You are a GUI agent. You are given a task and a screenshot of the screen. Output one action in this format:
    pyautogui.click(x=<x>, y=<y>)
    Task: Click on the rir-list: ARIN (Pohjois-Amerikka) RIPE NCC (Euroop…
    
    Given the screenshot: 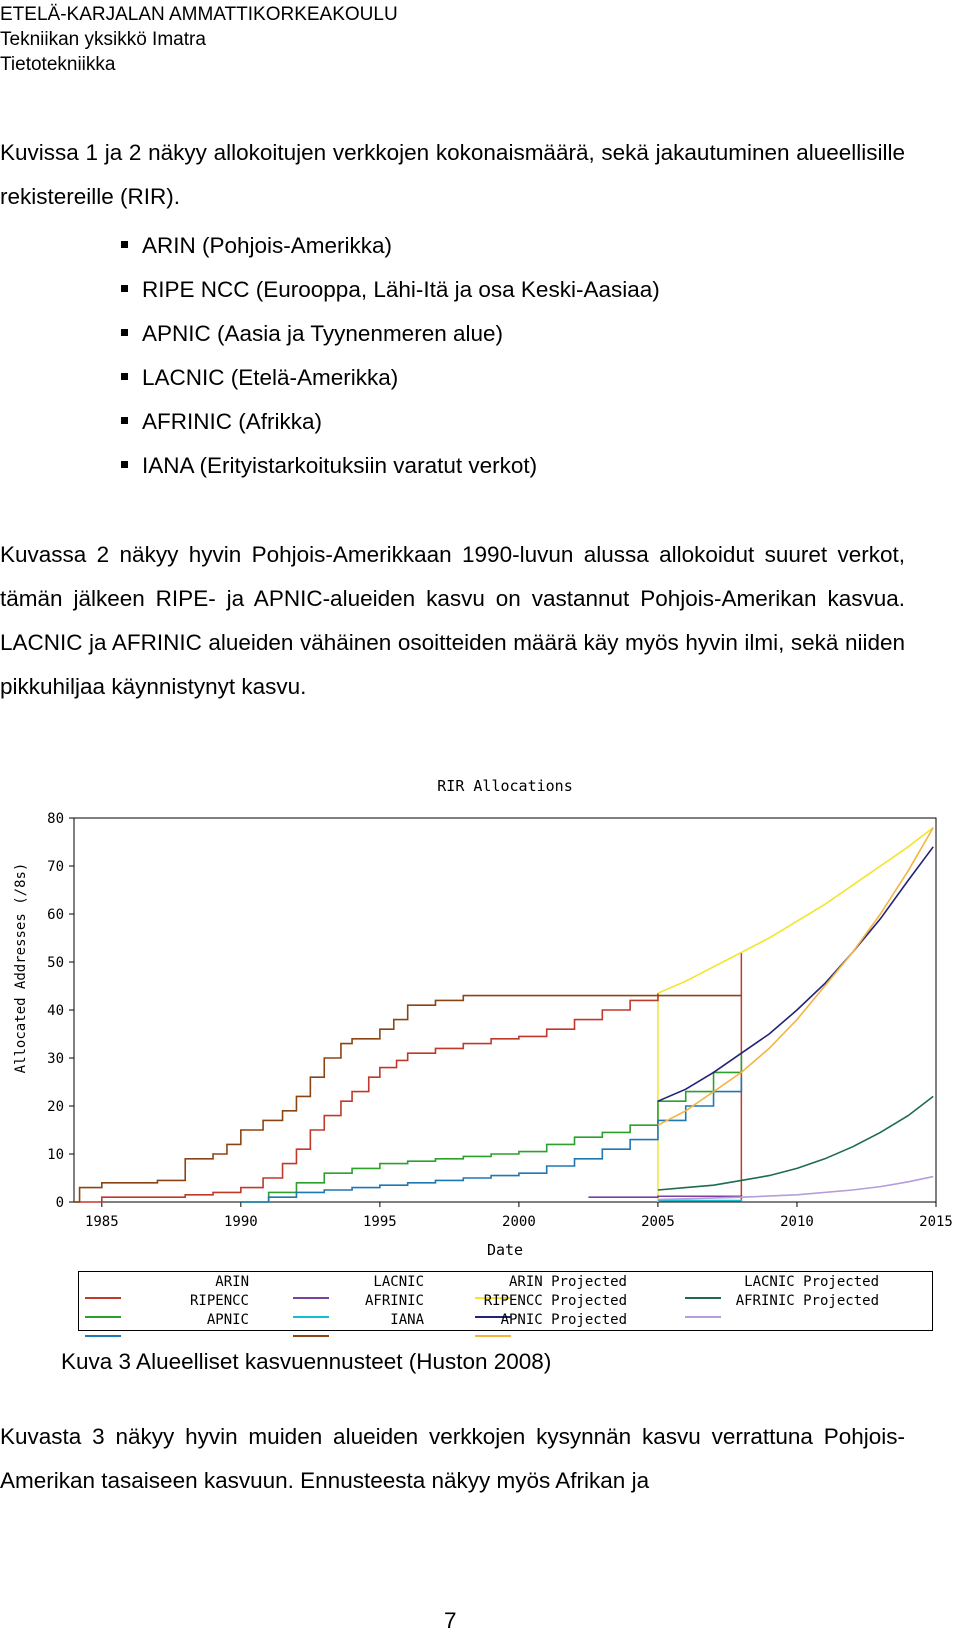 What is the action you would take?
    pyautogui.click(x=390, y=356)
    